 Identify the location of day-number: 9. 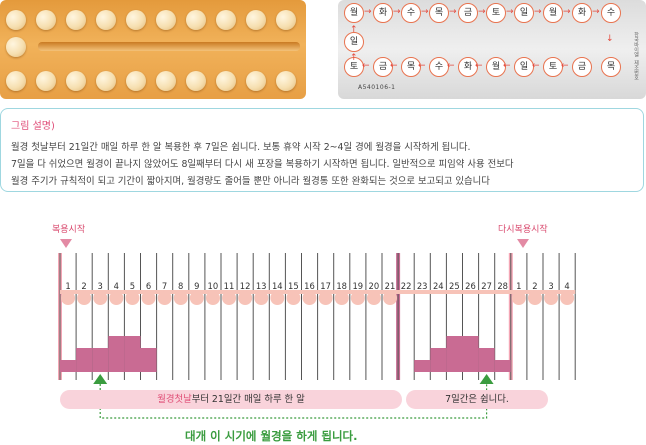
(197, 286).